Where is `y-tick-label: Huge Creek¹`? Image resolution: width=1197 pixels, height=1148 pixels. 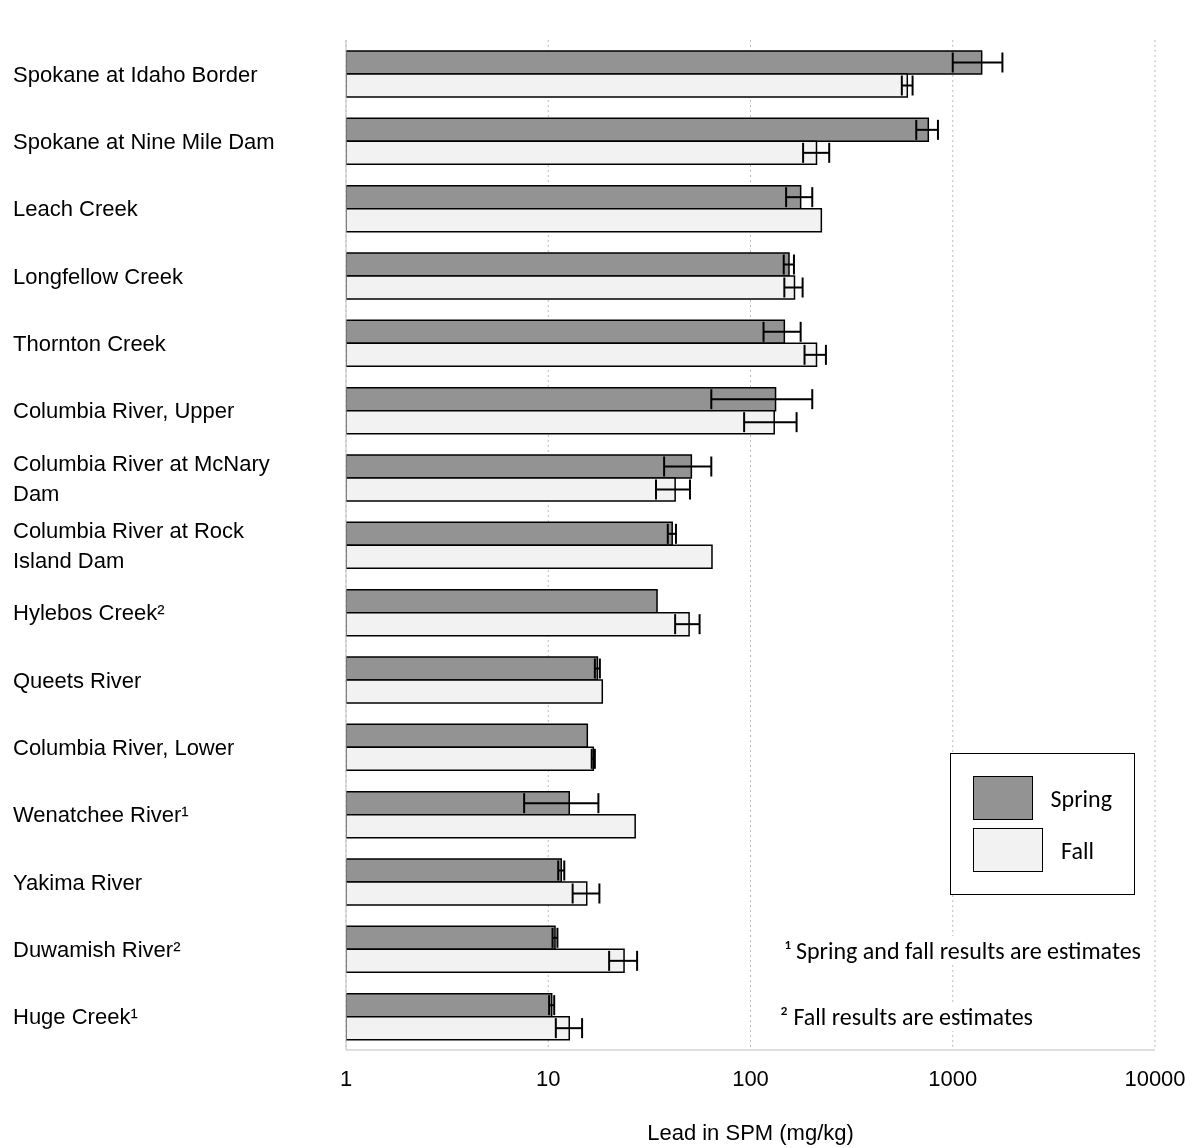
y-tick-label: Huge Creek¹ is located at coordinates (75, 1017).